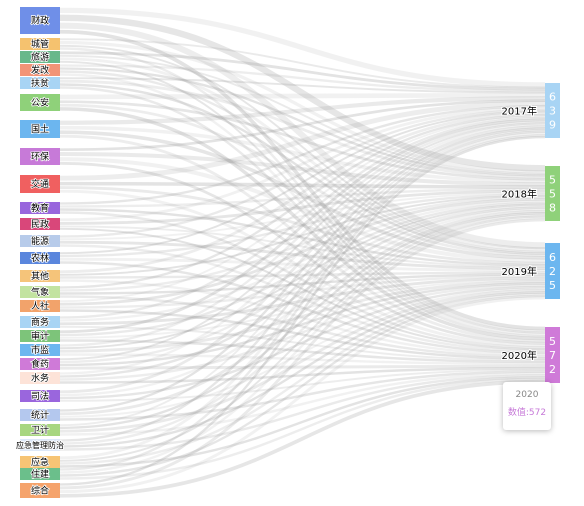  Describe the element at coordinates (527, 395) in the screenshot. I see `tooltip-title: 2020` at that location.